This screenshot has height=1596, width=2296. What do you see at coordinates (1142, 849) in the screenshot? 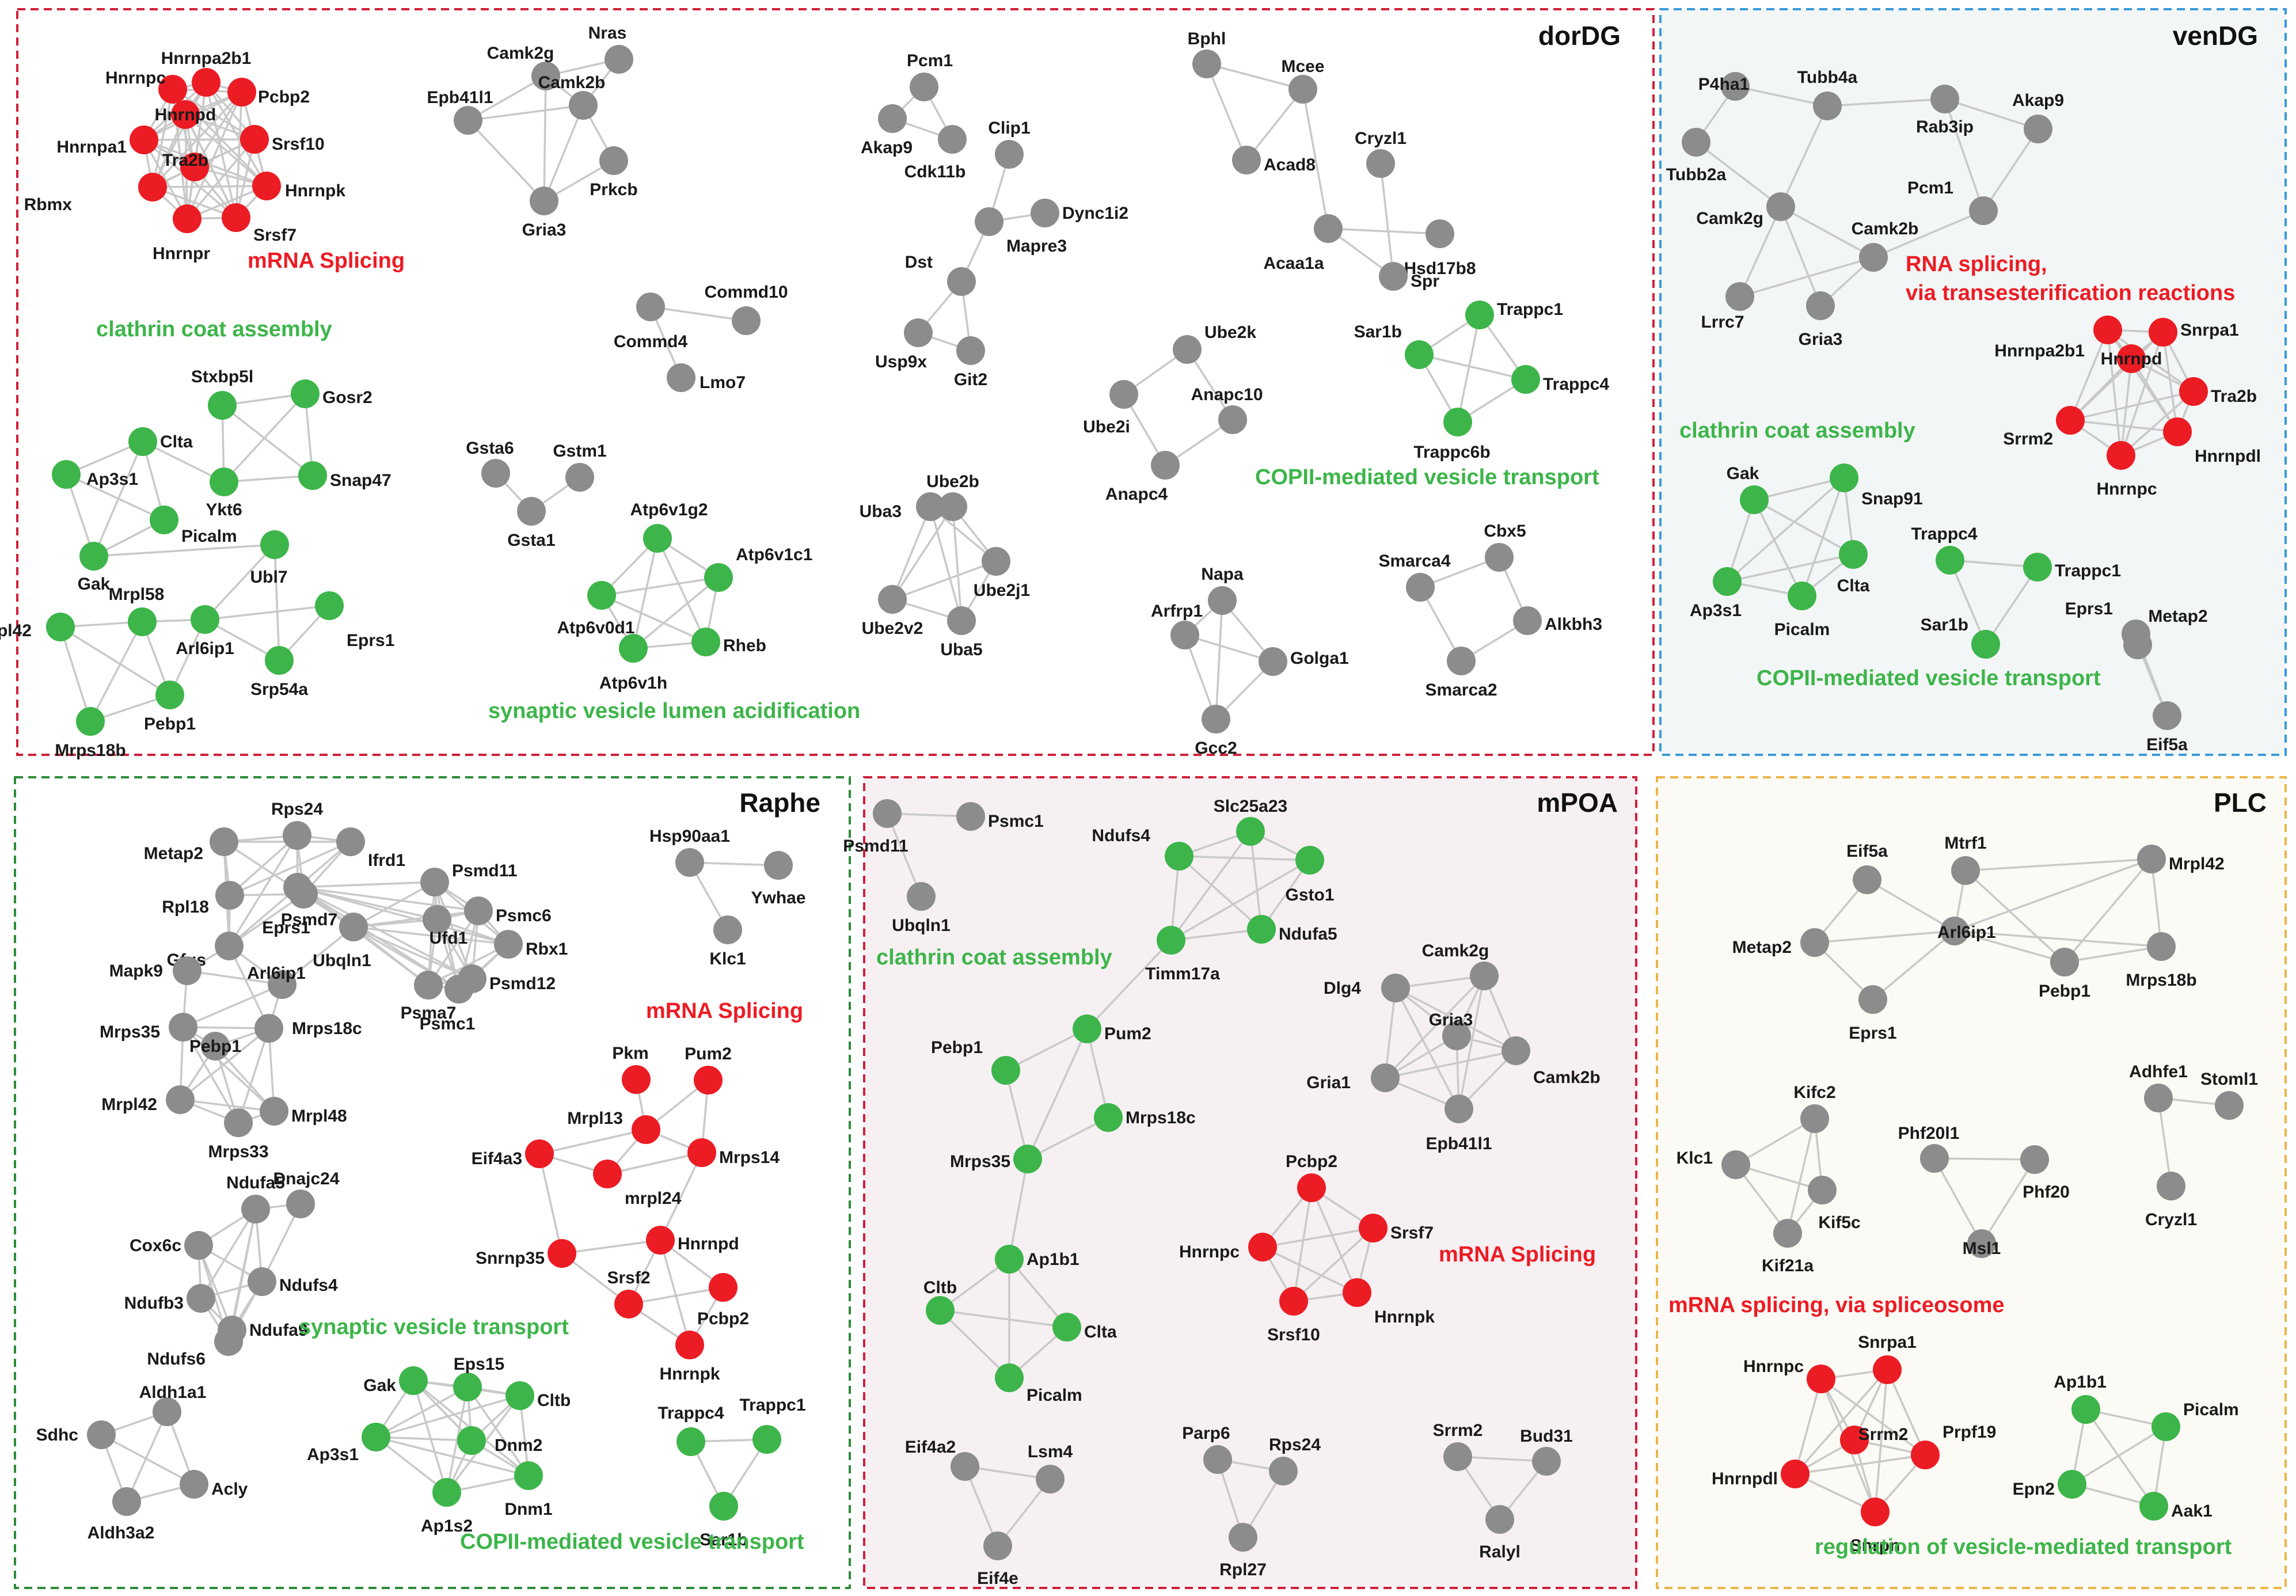
I see `node-ndufs4: Ndufs4` at bounding box center [1142, 849].